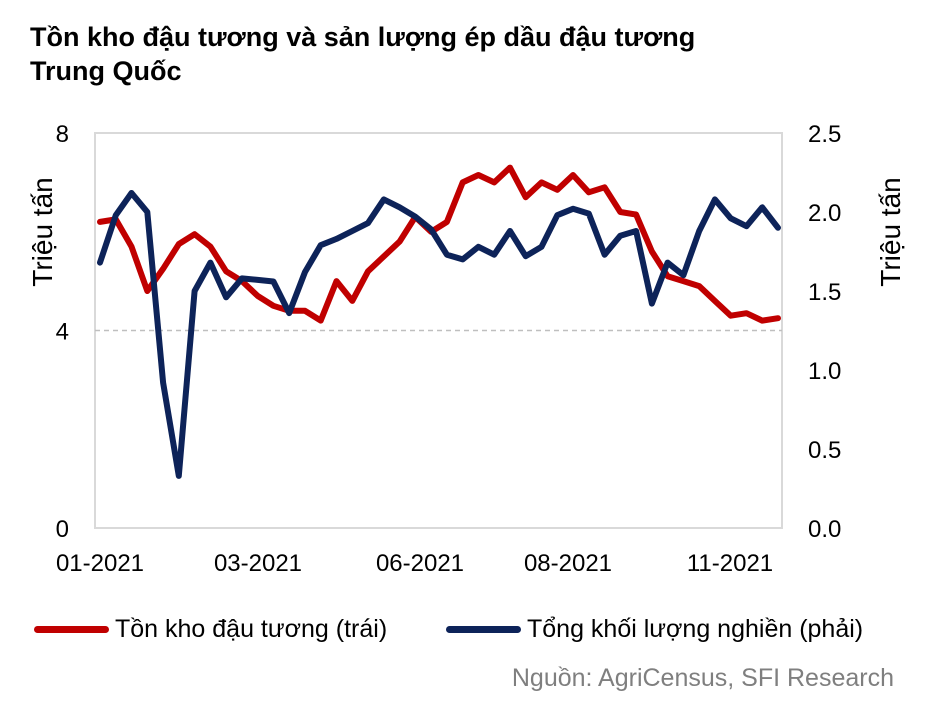  Describe the element at coordinates (695, 629) in the screenshot. I see `legend-label-crush: Tổng khối lượng nghiền (phải)` at that location.